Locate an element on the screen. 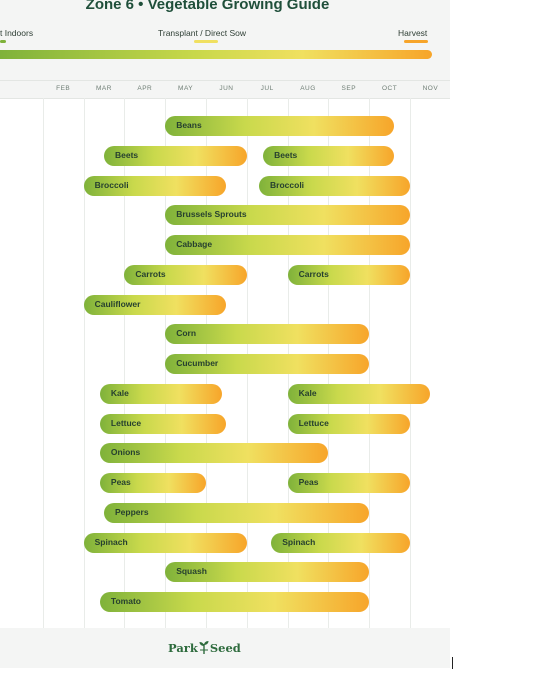 Image resolution: width=548 pixels, height=676 pixels. bar-label: Cabbage is located at coordinates (194, 244).